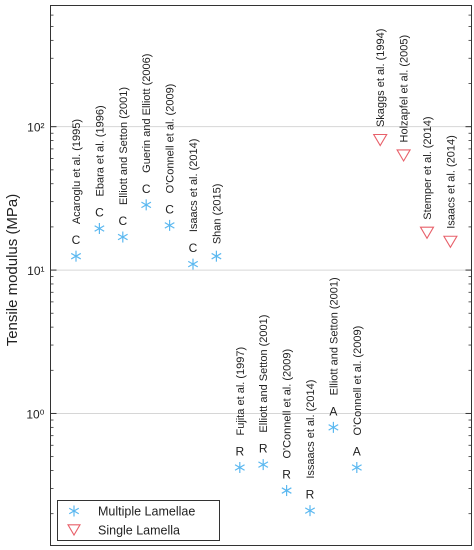 This screenshot has height=550, width=474. I want to click on study-label: Holzapfel et al. (2005), so click(405, 89).